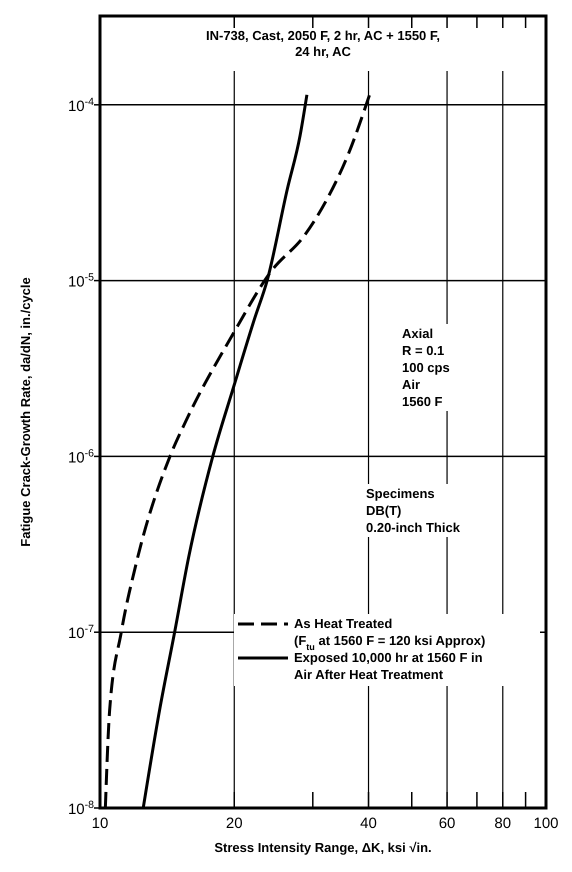 This screenshot has width=572, height=872. Describe the element at coordinates (390, 634) in the screenshot. I see `legend-label: As Heat Treated (F$_{tu}$ at 1560 F = 120 ksi Approx)` at that location.